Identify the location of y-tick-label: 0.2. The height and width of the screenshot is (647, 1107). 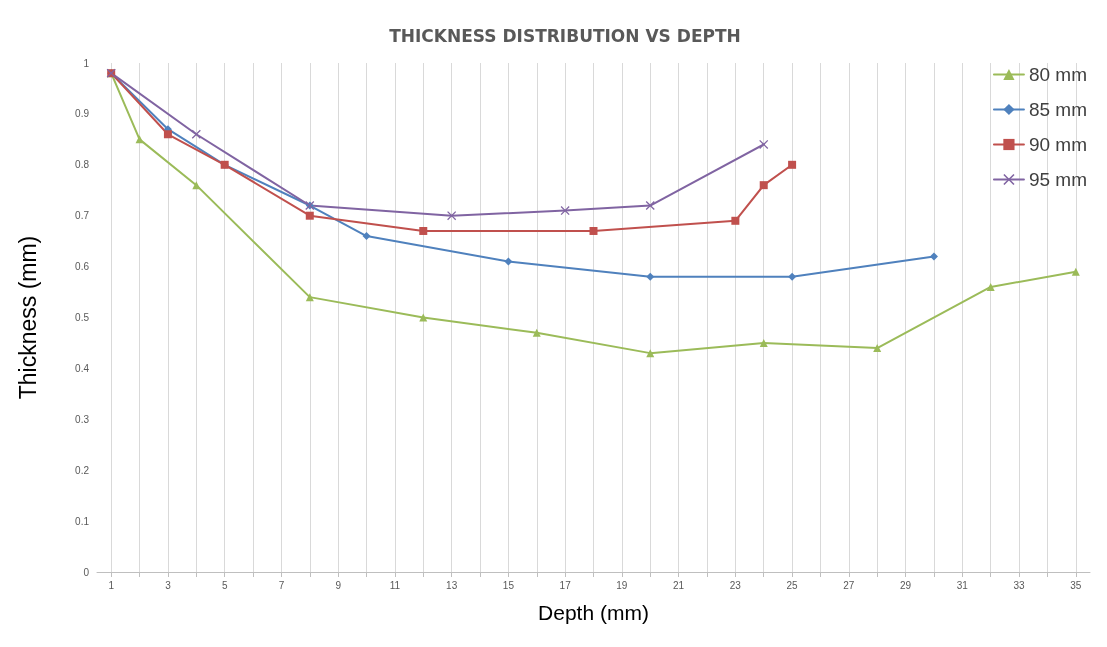
(82, 470).